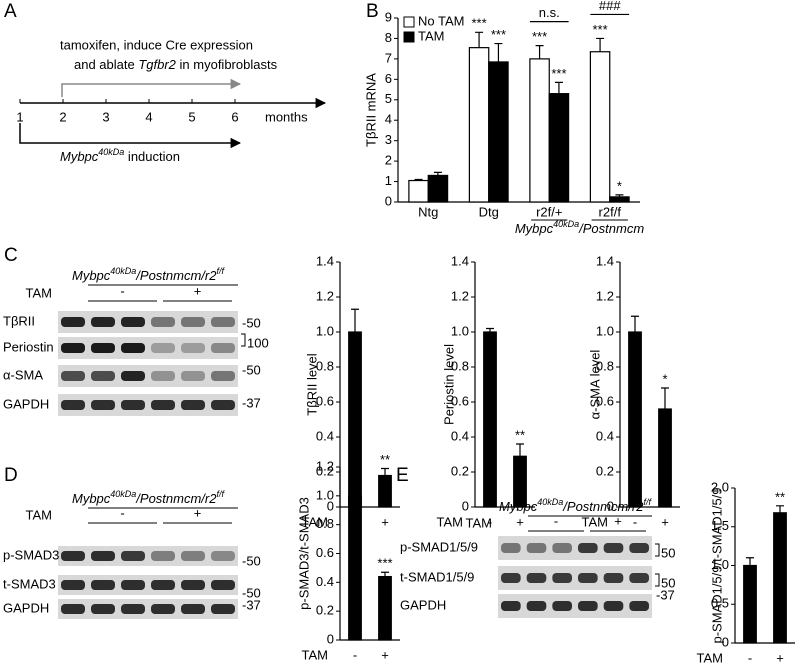 Image resolution: width=800 pixels, height=665 pixels. Describe the element at coordinates (388, 57) in the screenshot. I see `y-tick-label: 7` at that location.